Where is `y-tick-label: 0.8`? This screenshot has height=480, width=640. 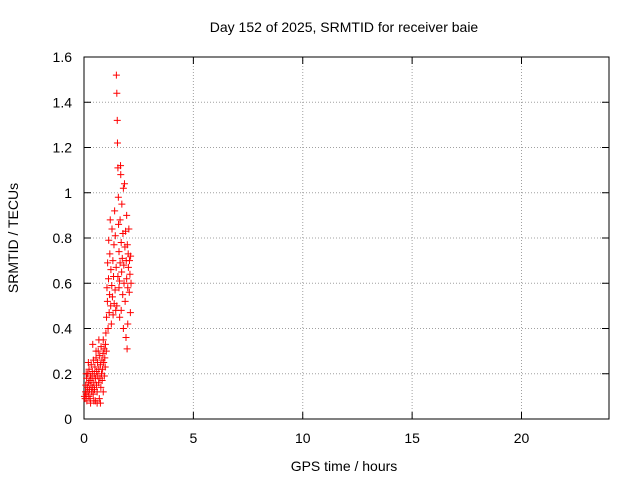 y-tick-label: 0.8 is located at coordinates (63, 238).